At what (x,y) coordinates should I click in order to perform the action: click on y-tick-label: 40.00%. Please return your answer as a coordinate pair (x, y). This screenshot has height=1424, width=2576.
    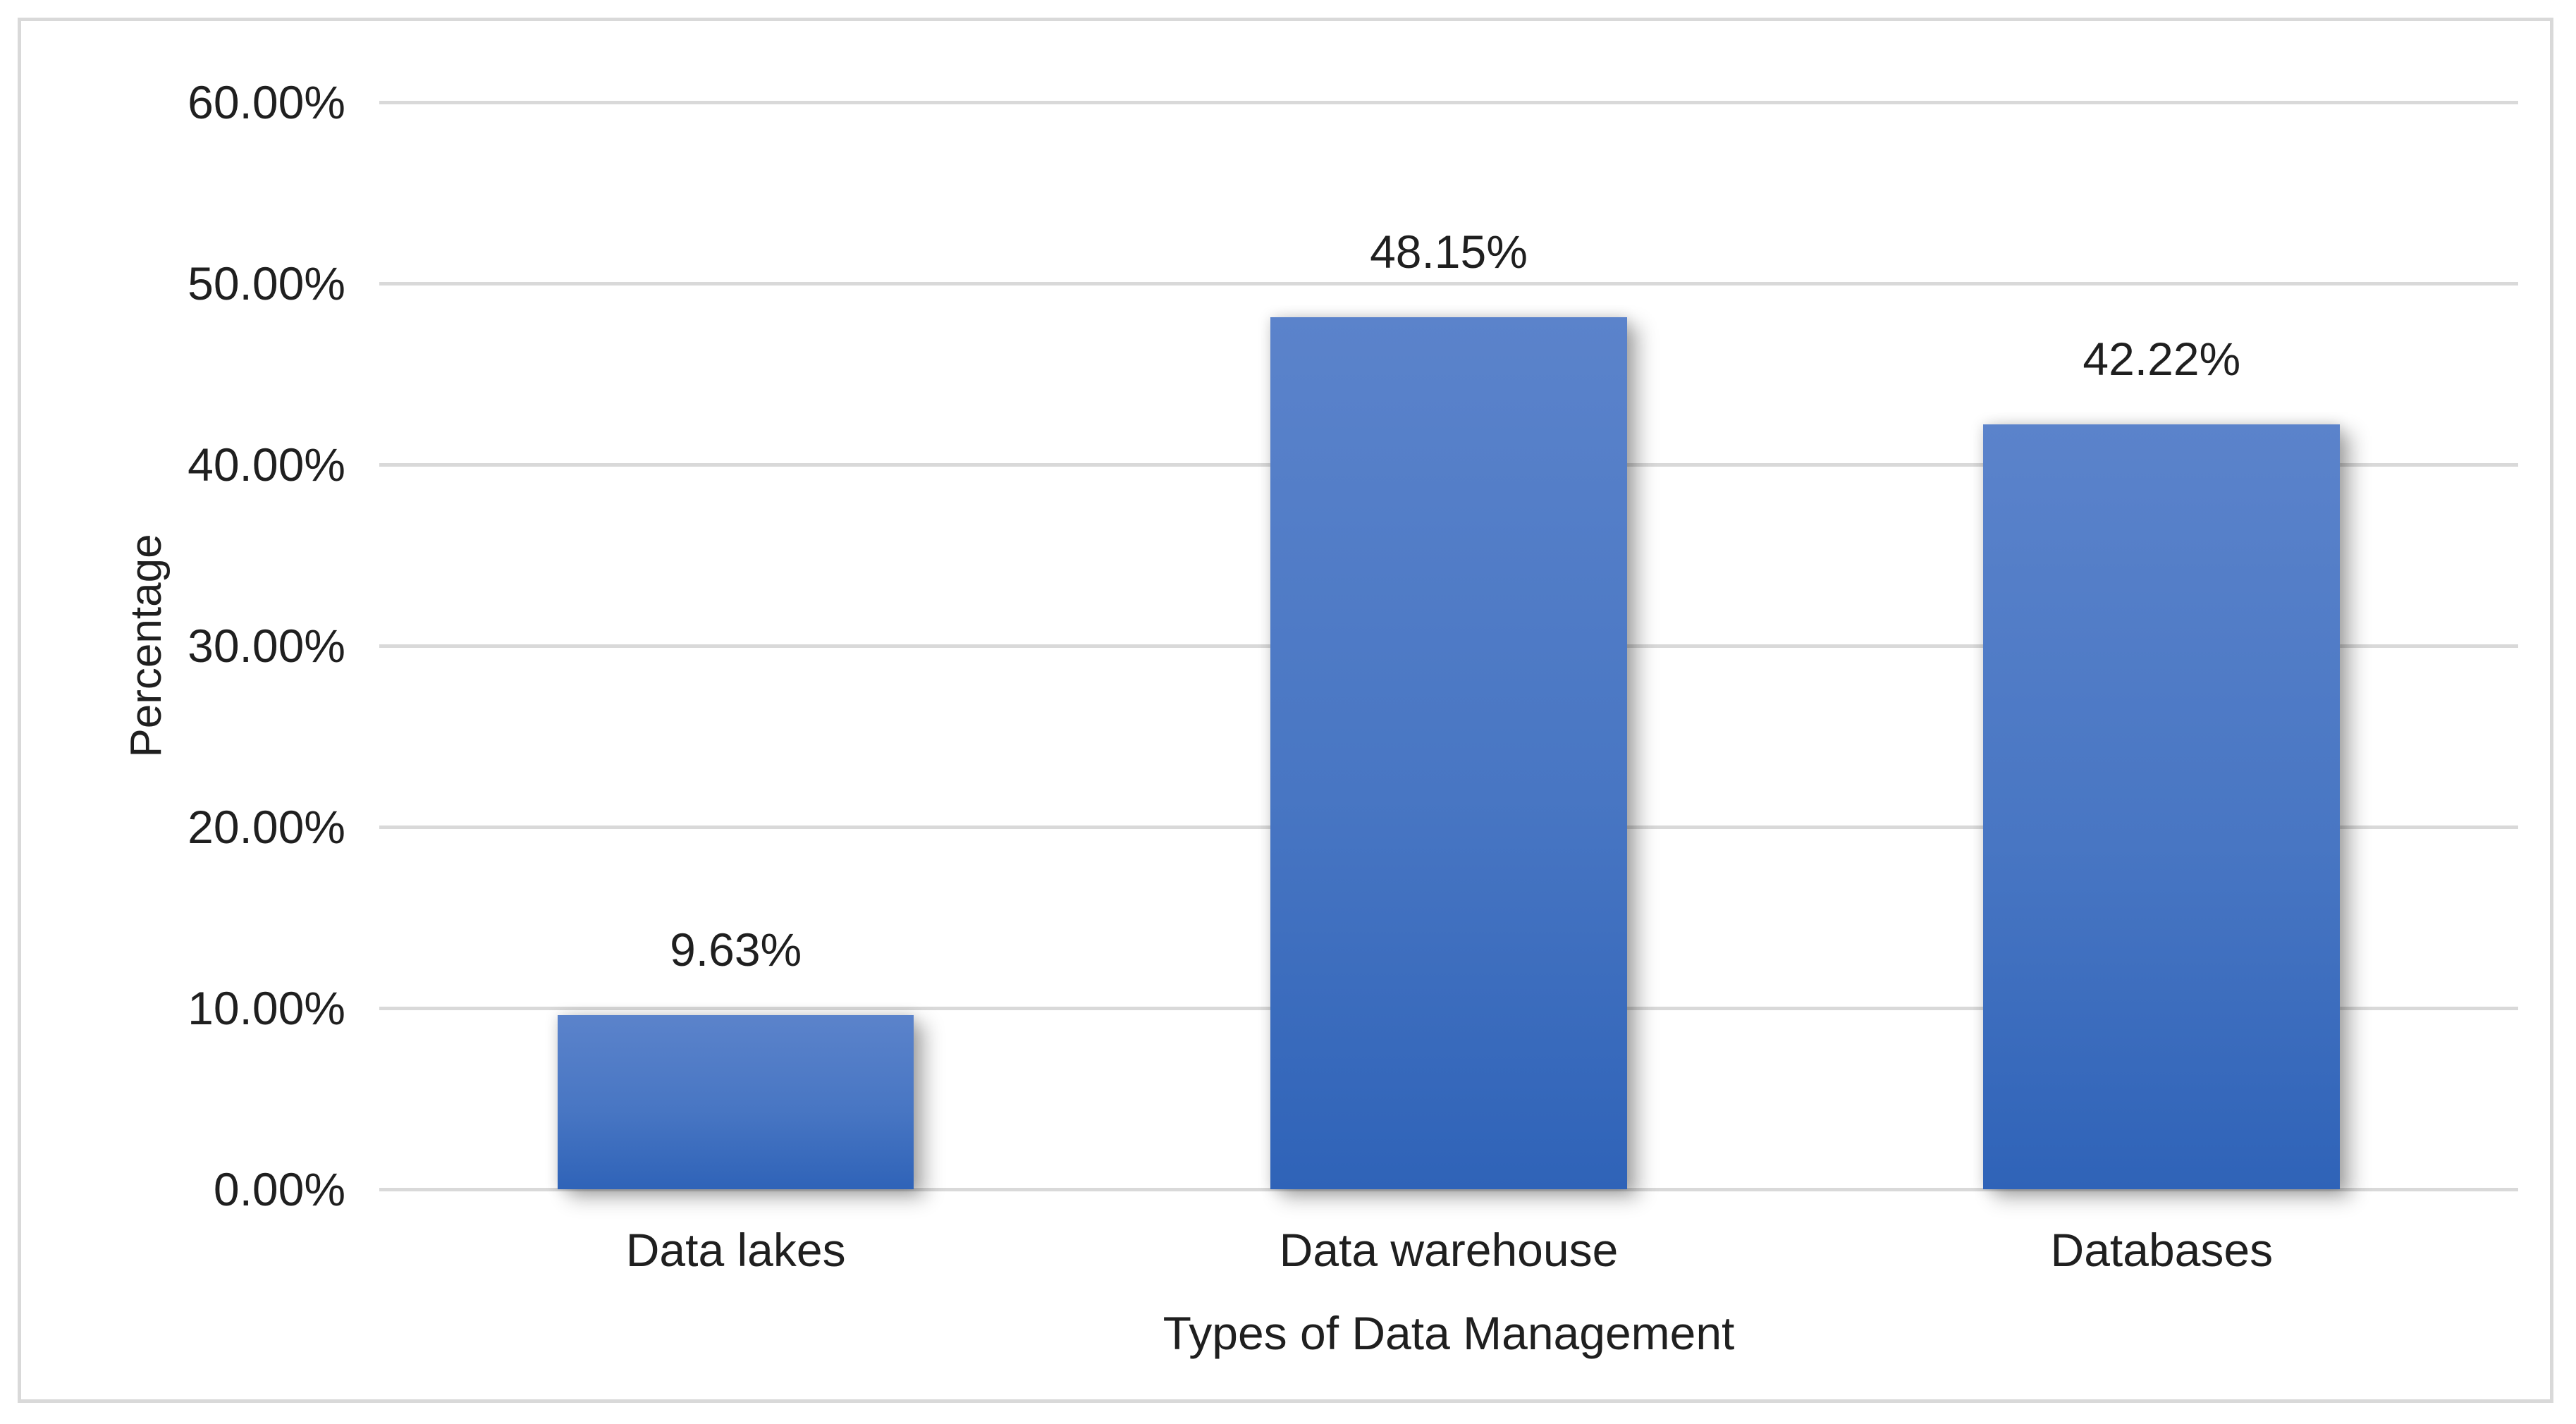
    Looking at the image, I should click on (266, 464).